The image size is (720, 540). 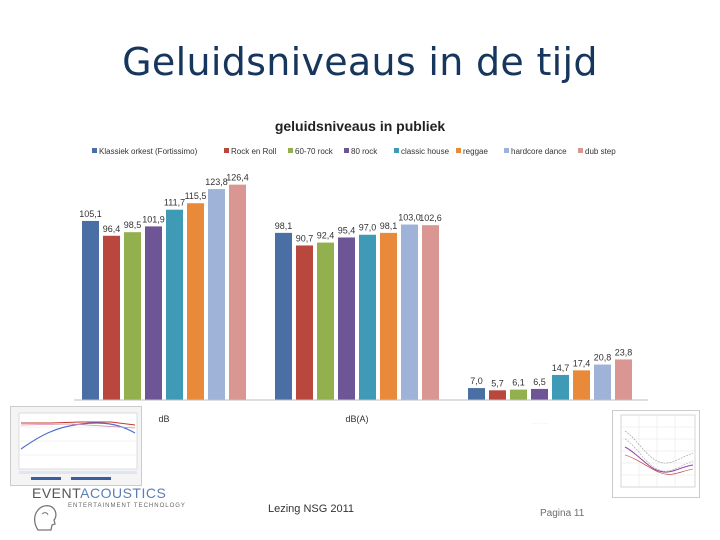 What do you see at coordinates (624, 352) in the screenshot?
I see `data-label-dub-step-group-3: 23,8` at bounding box center [624, 352].